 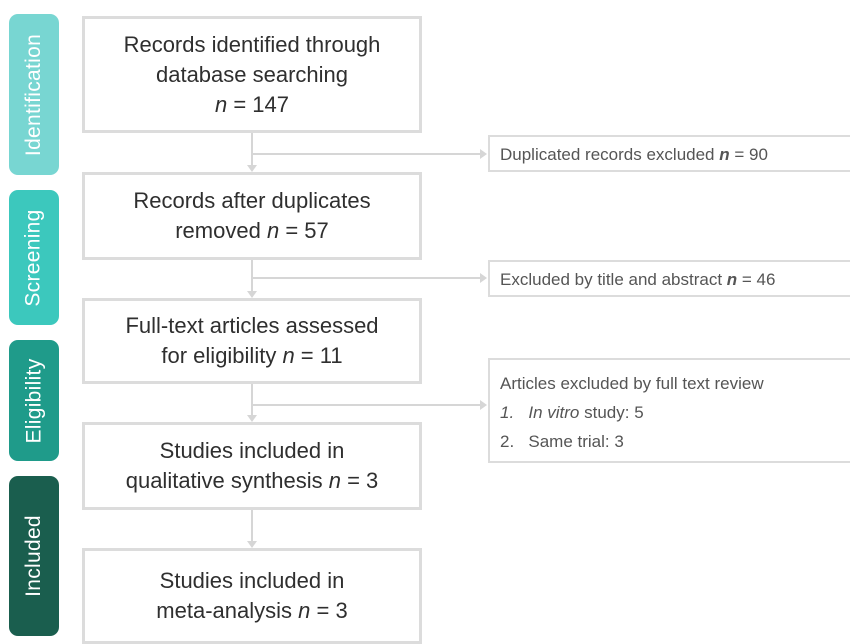 What do you see at coordinates (221, 230) in the screenshot?
I see `box-line: removed` at bounding box center [221, 230].